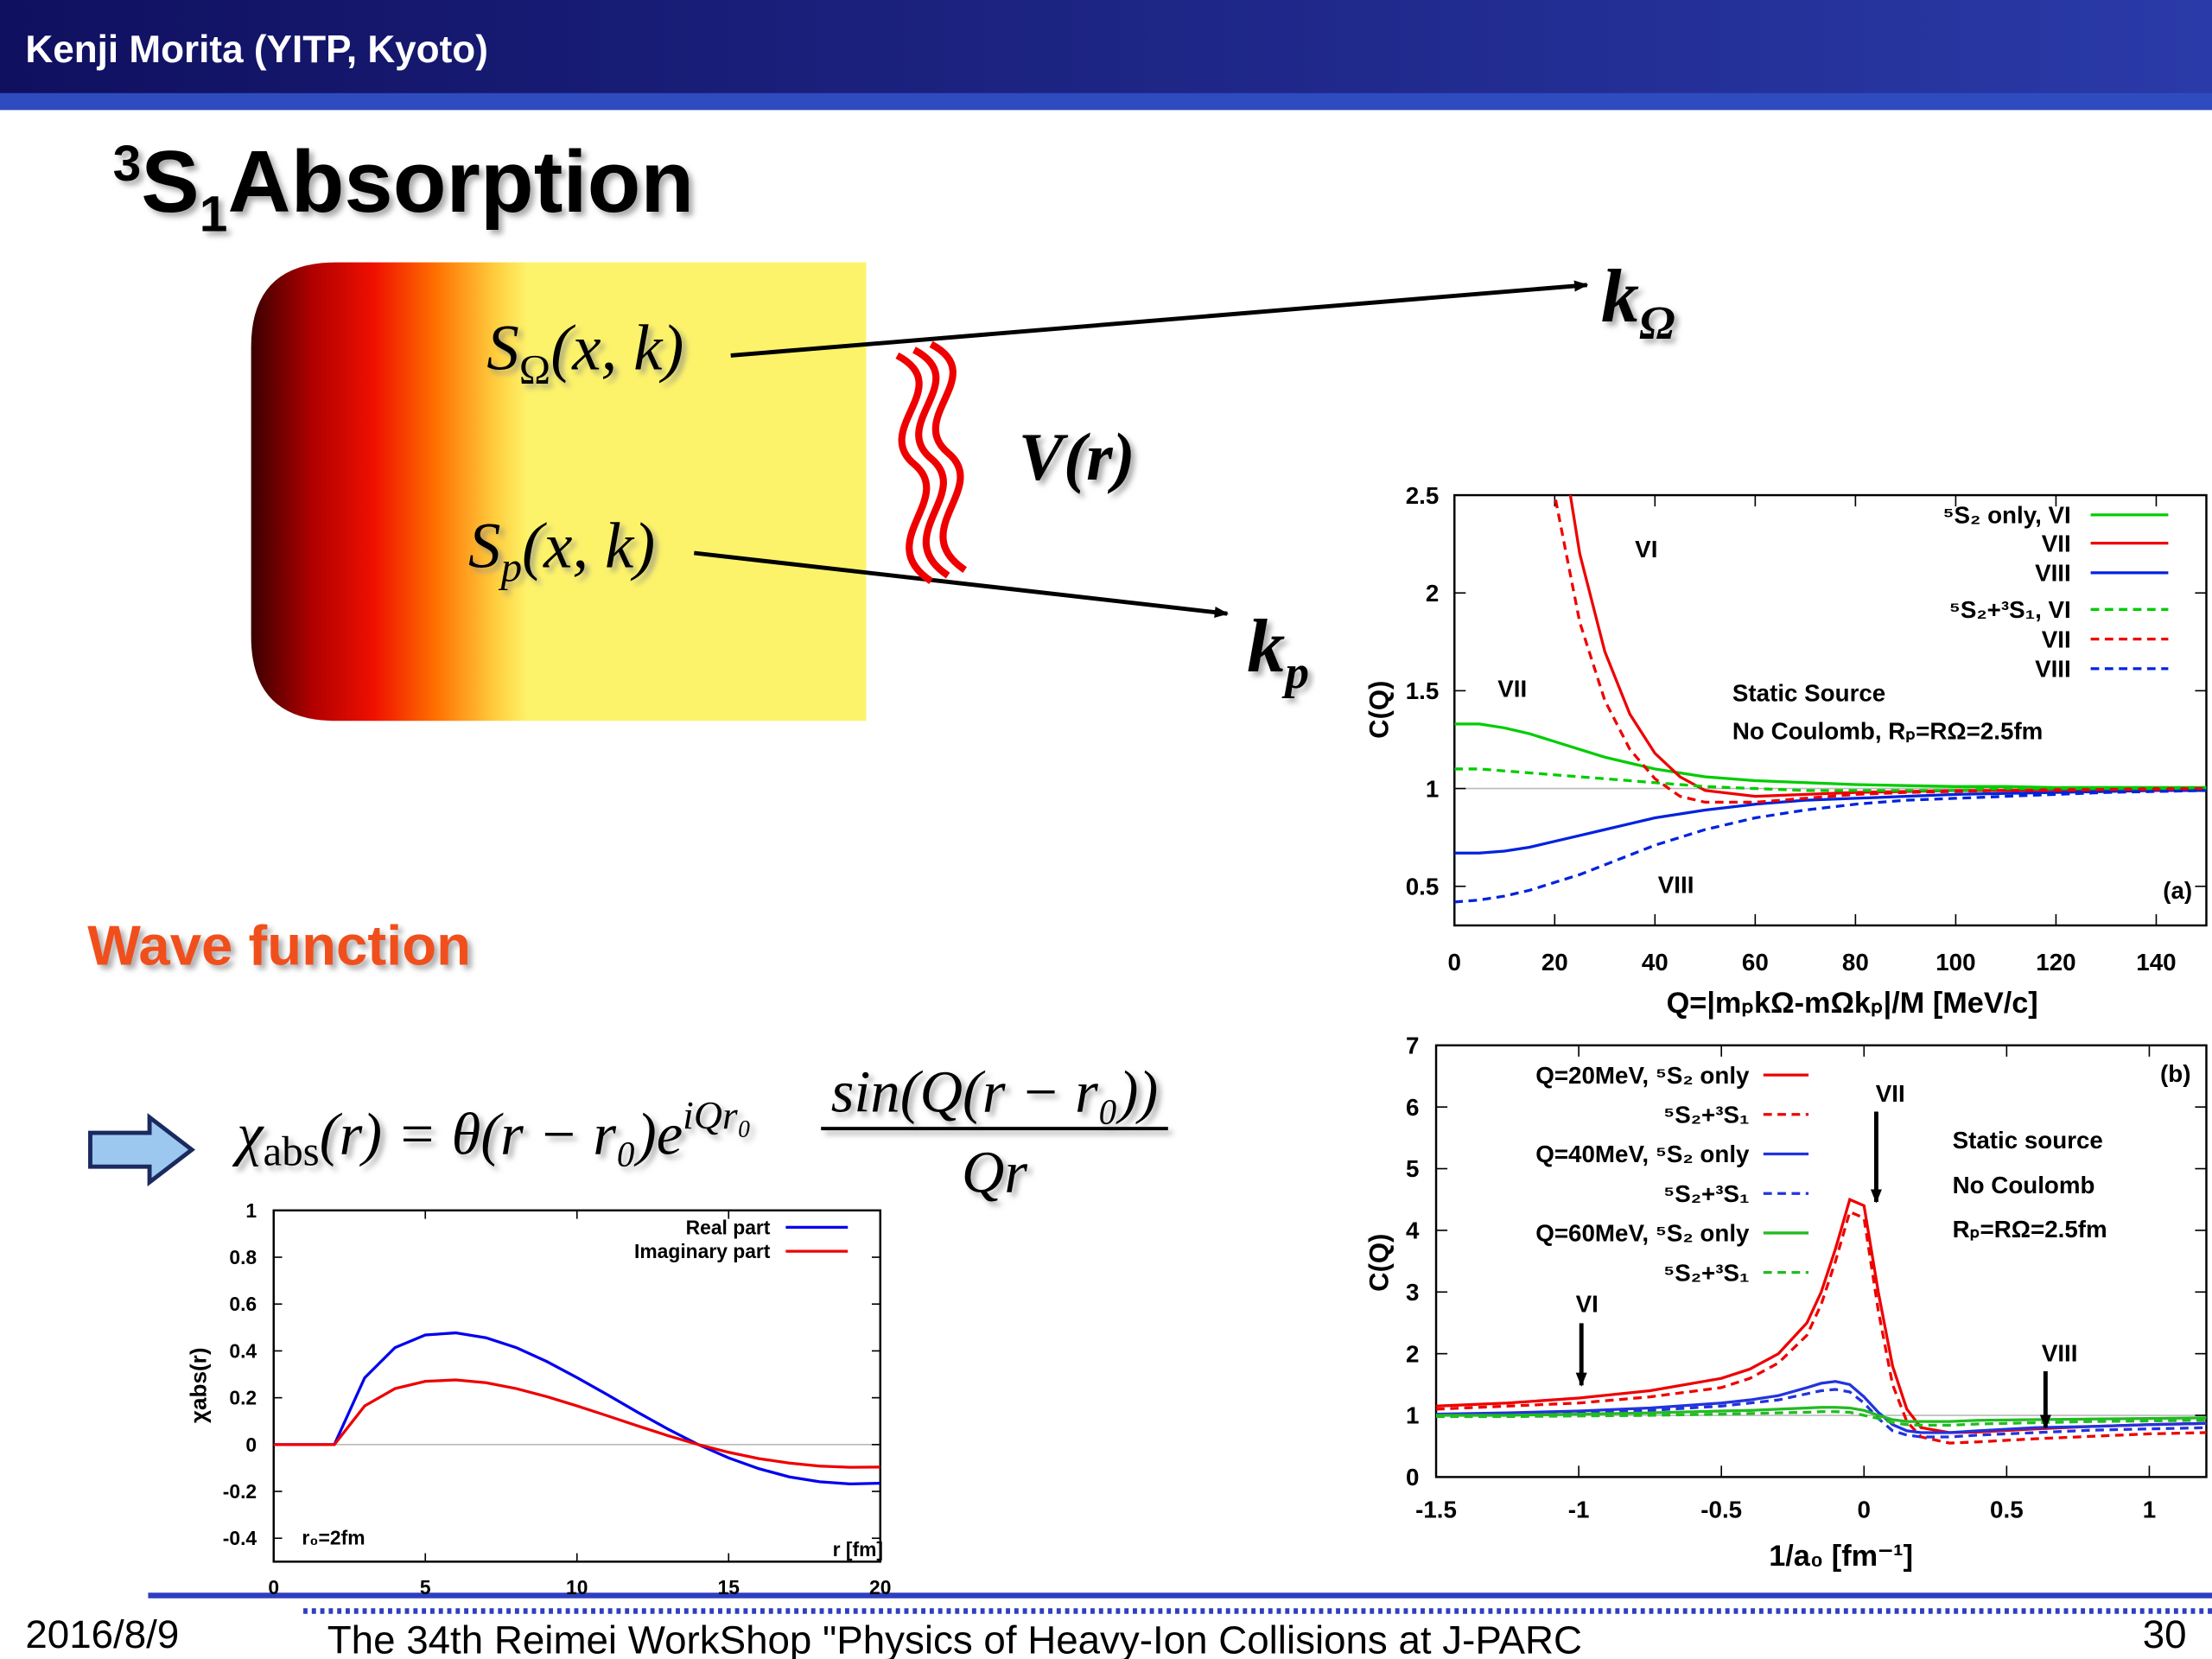  I want to click on title-sub: 1, so click(214, 215).